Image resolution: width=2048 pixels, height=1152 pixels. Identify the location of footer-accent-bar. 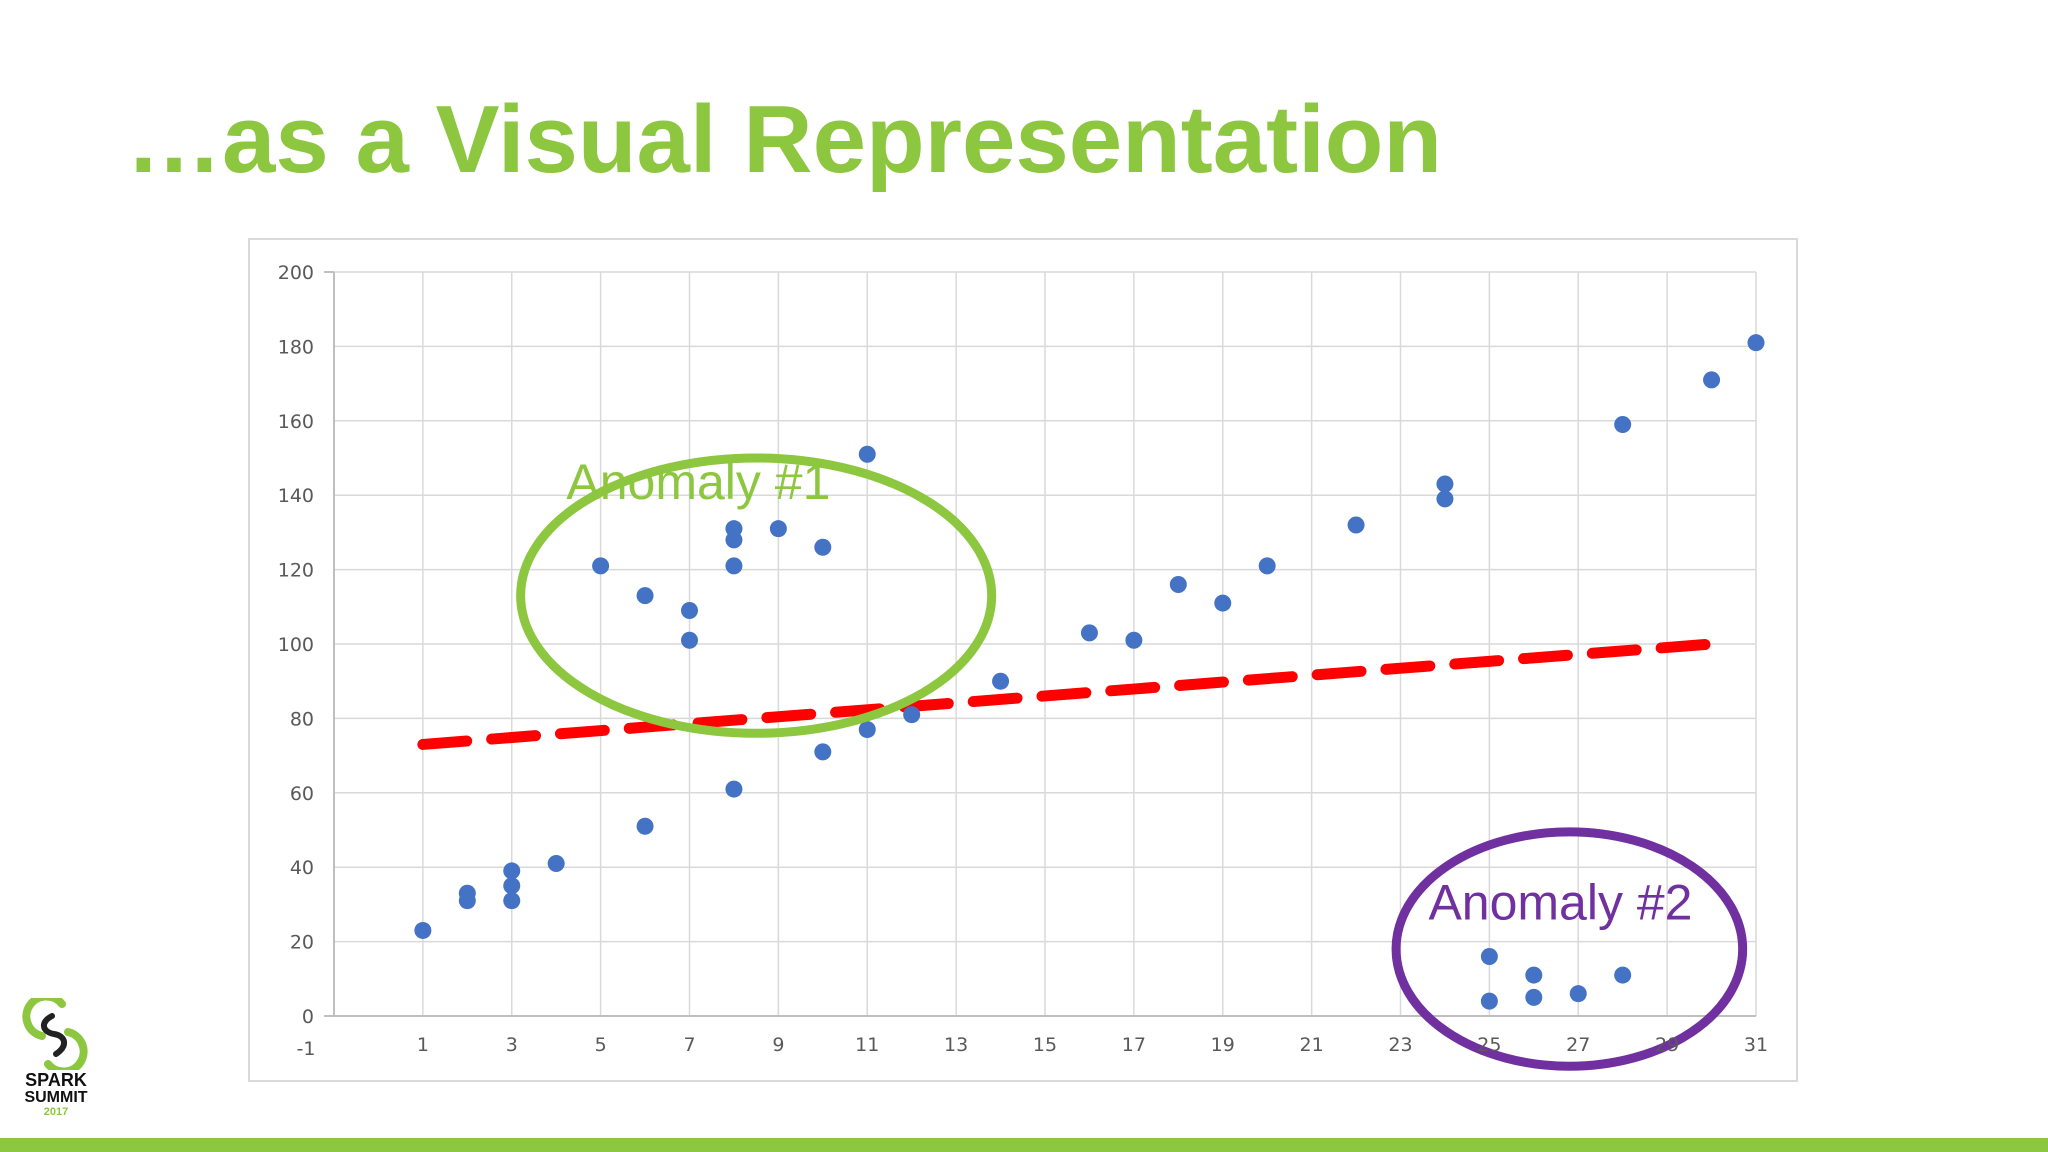
(1024, 1145).